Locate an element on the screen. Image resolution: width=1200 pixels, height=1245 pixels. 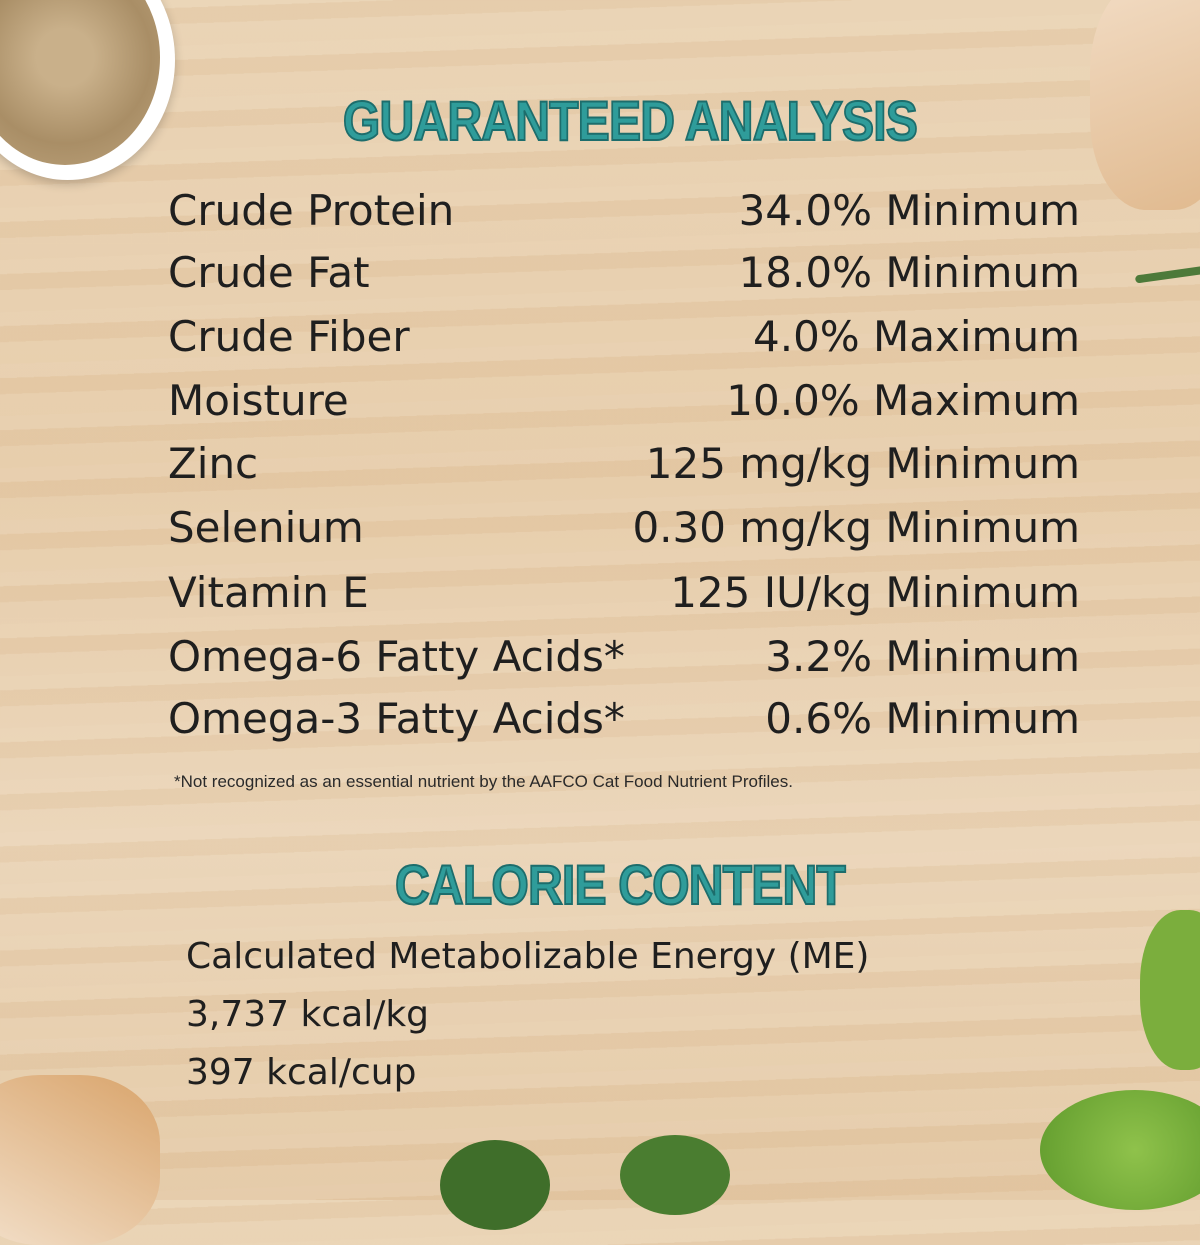
calorie-line: Calculated Metabolizable Energy (ME) is located at coordinates (528, 956).